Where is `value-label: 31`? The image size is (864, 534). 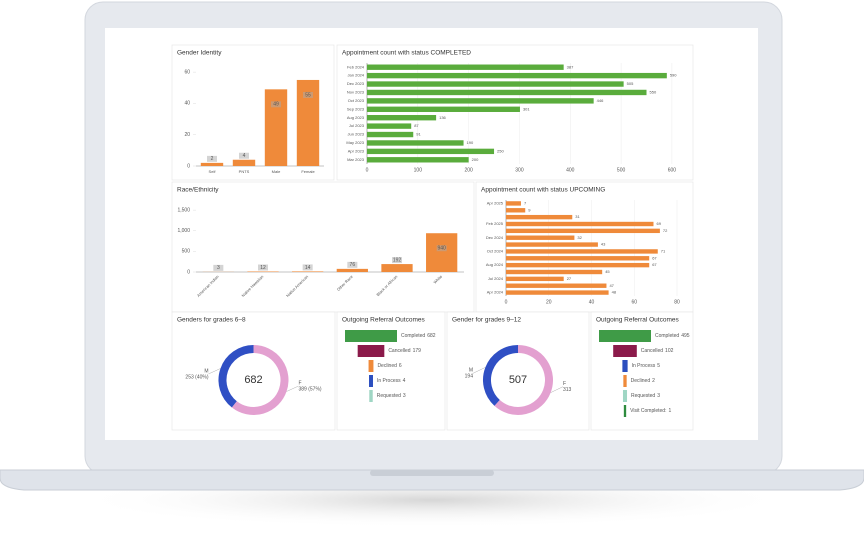 value-label: 31 is located at coordinates (577, 216).